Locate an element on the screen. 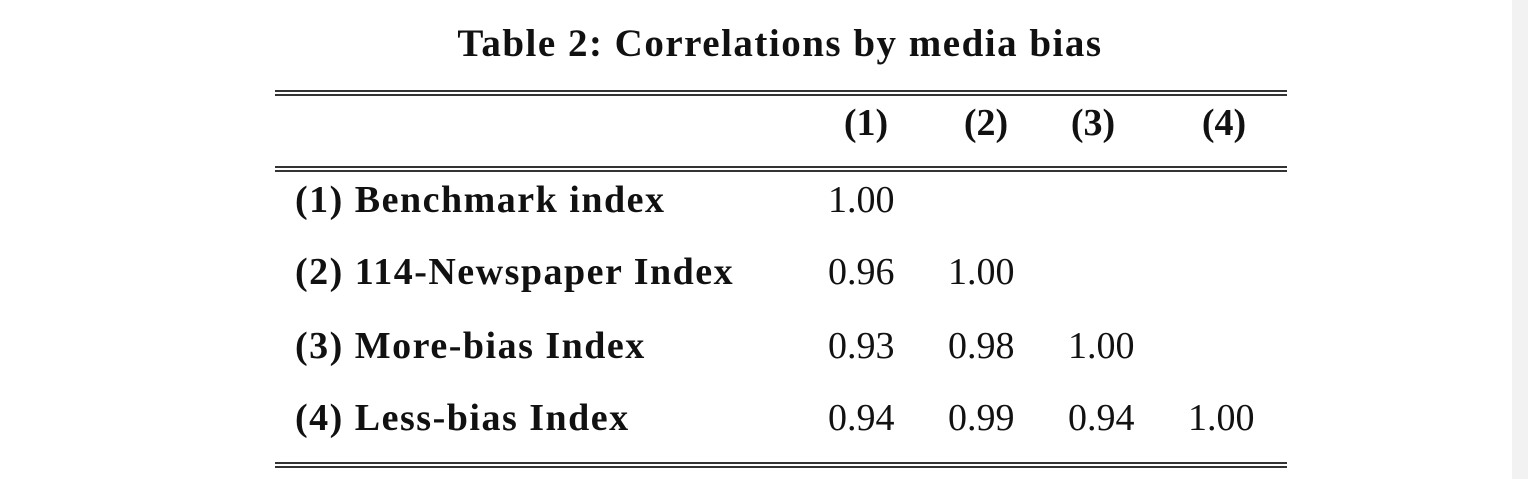  column-header: (2) is located at coordinates (986, 123).